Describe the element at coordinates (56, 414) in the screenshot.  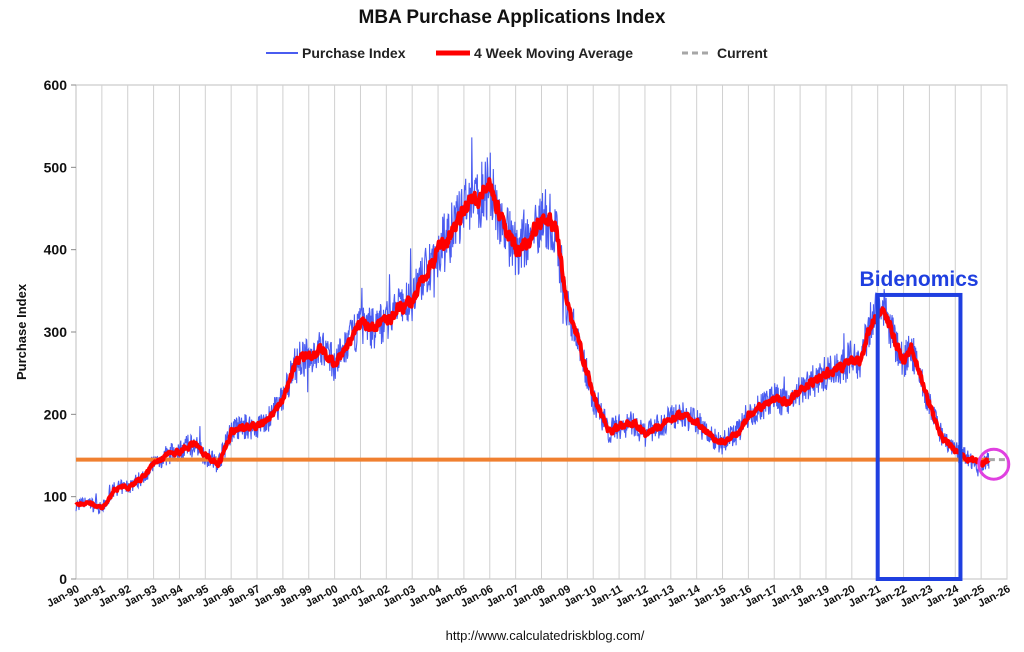
I see `y-tick-label: 200` at that location.